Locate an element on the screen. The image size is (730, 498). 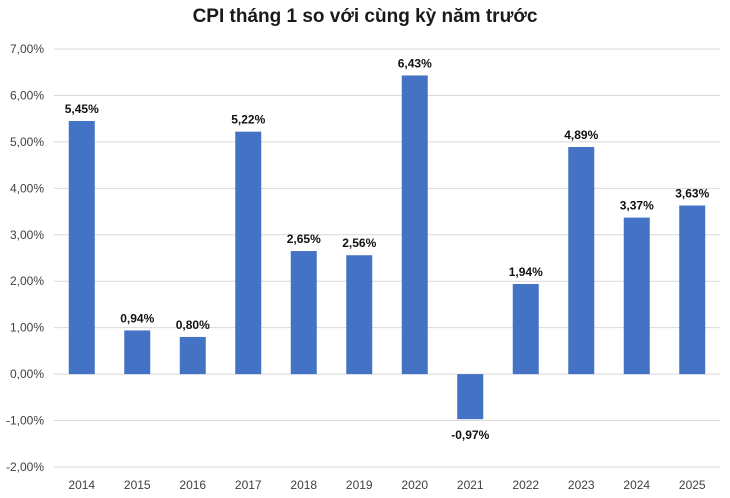
data-label: 3,63% is located at coordinates (692, 194).